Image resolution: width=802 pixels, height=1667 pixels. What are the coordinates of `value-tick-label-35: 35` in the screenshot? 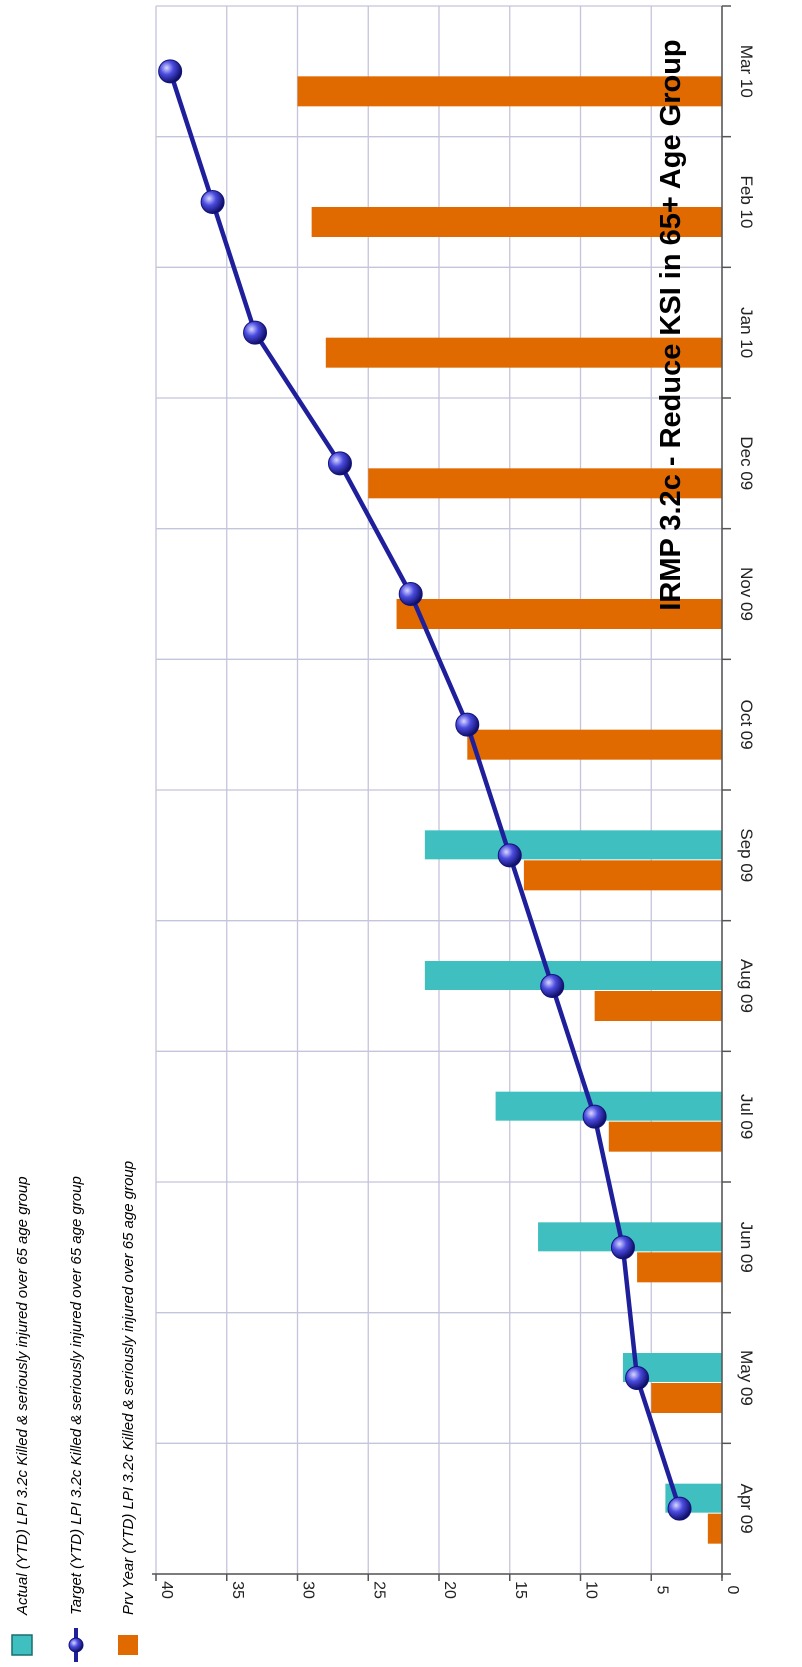 It's located at (237, 1590).